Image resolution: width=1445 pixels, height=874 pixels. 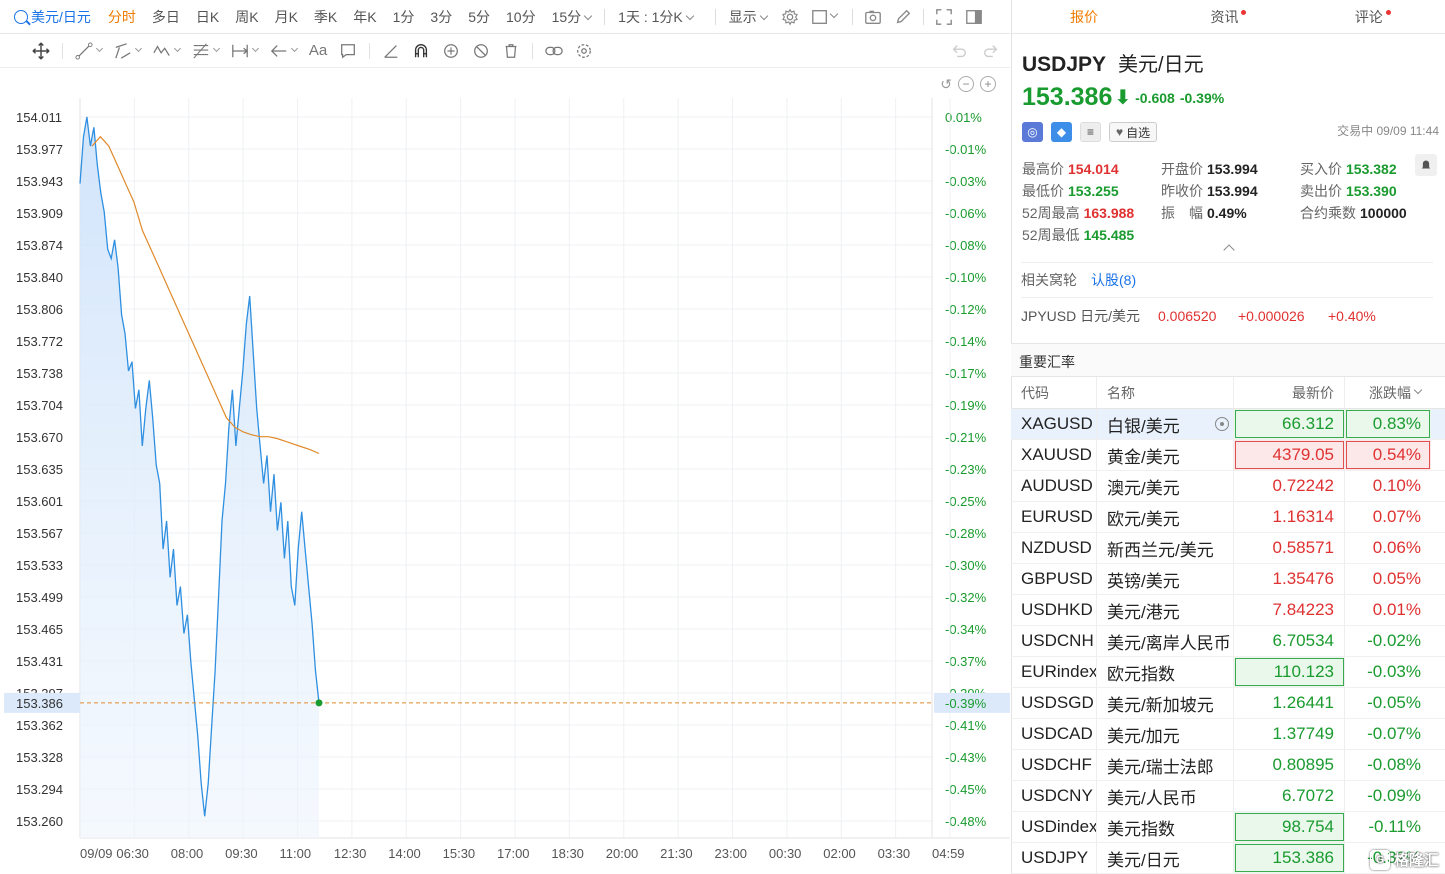 What do you see at coordinates (944, 17) in the screenshot?
I see `fullscreen-icon` at bounding box center [944, 17].